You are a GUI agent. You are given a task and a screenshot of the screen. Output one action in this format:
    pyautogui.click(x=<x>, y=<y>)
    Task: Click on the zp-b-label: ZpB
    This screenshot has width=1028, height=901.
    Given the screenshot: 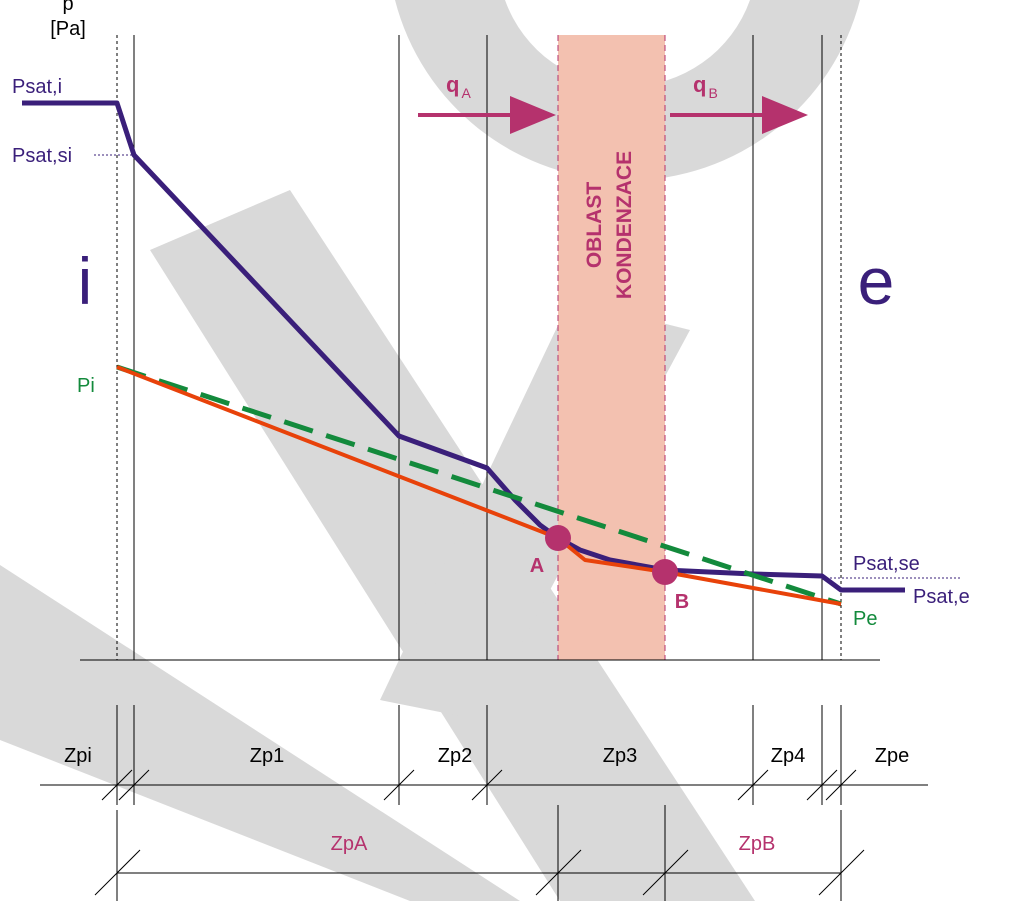 What is the action you would take?
    pyautogui.click(x=757, y=844)
    